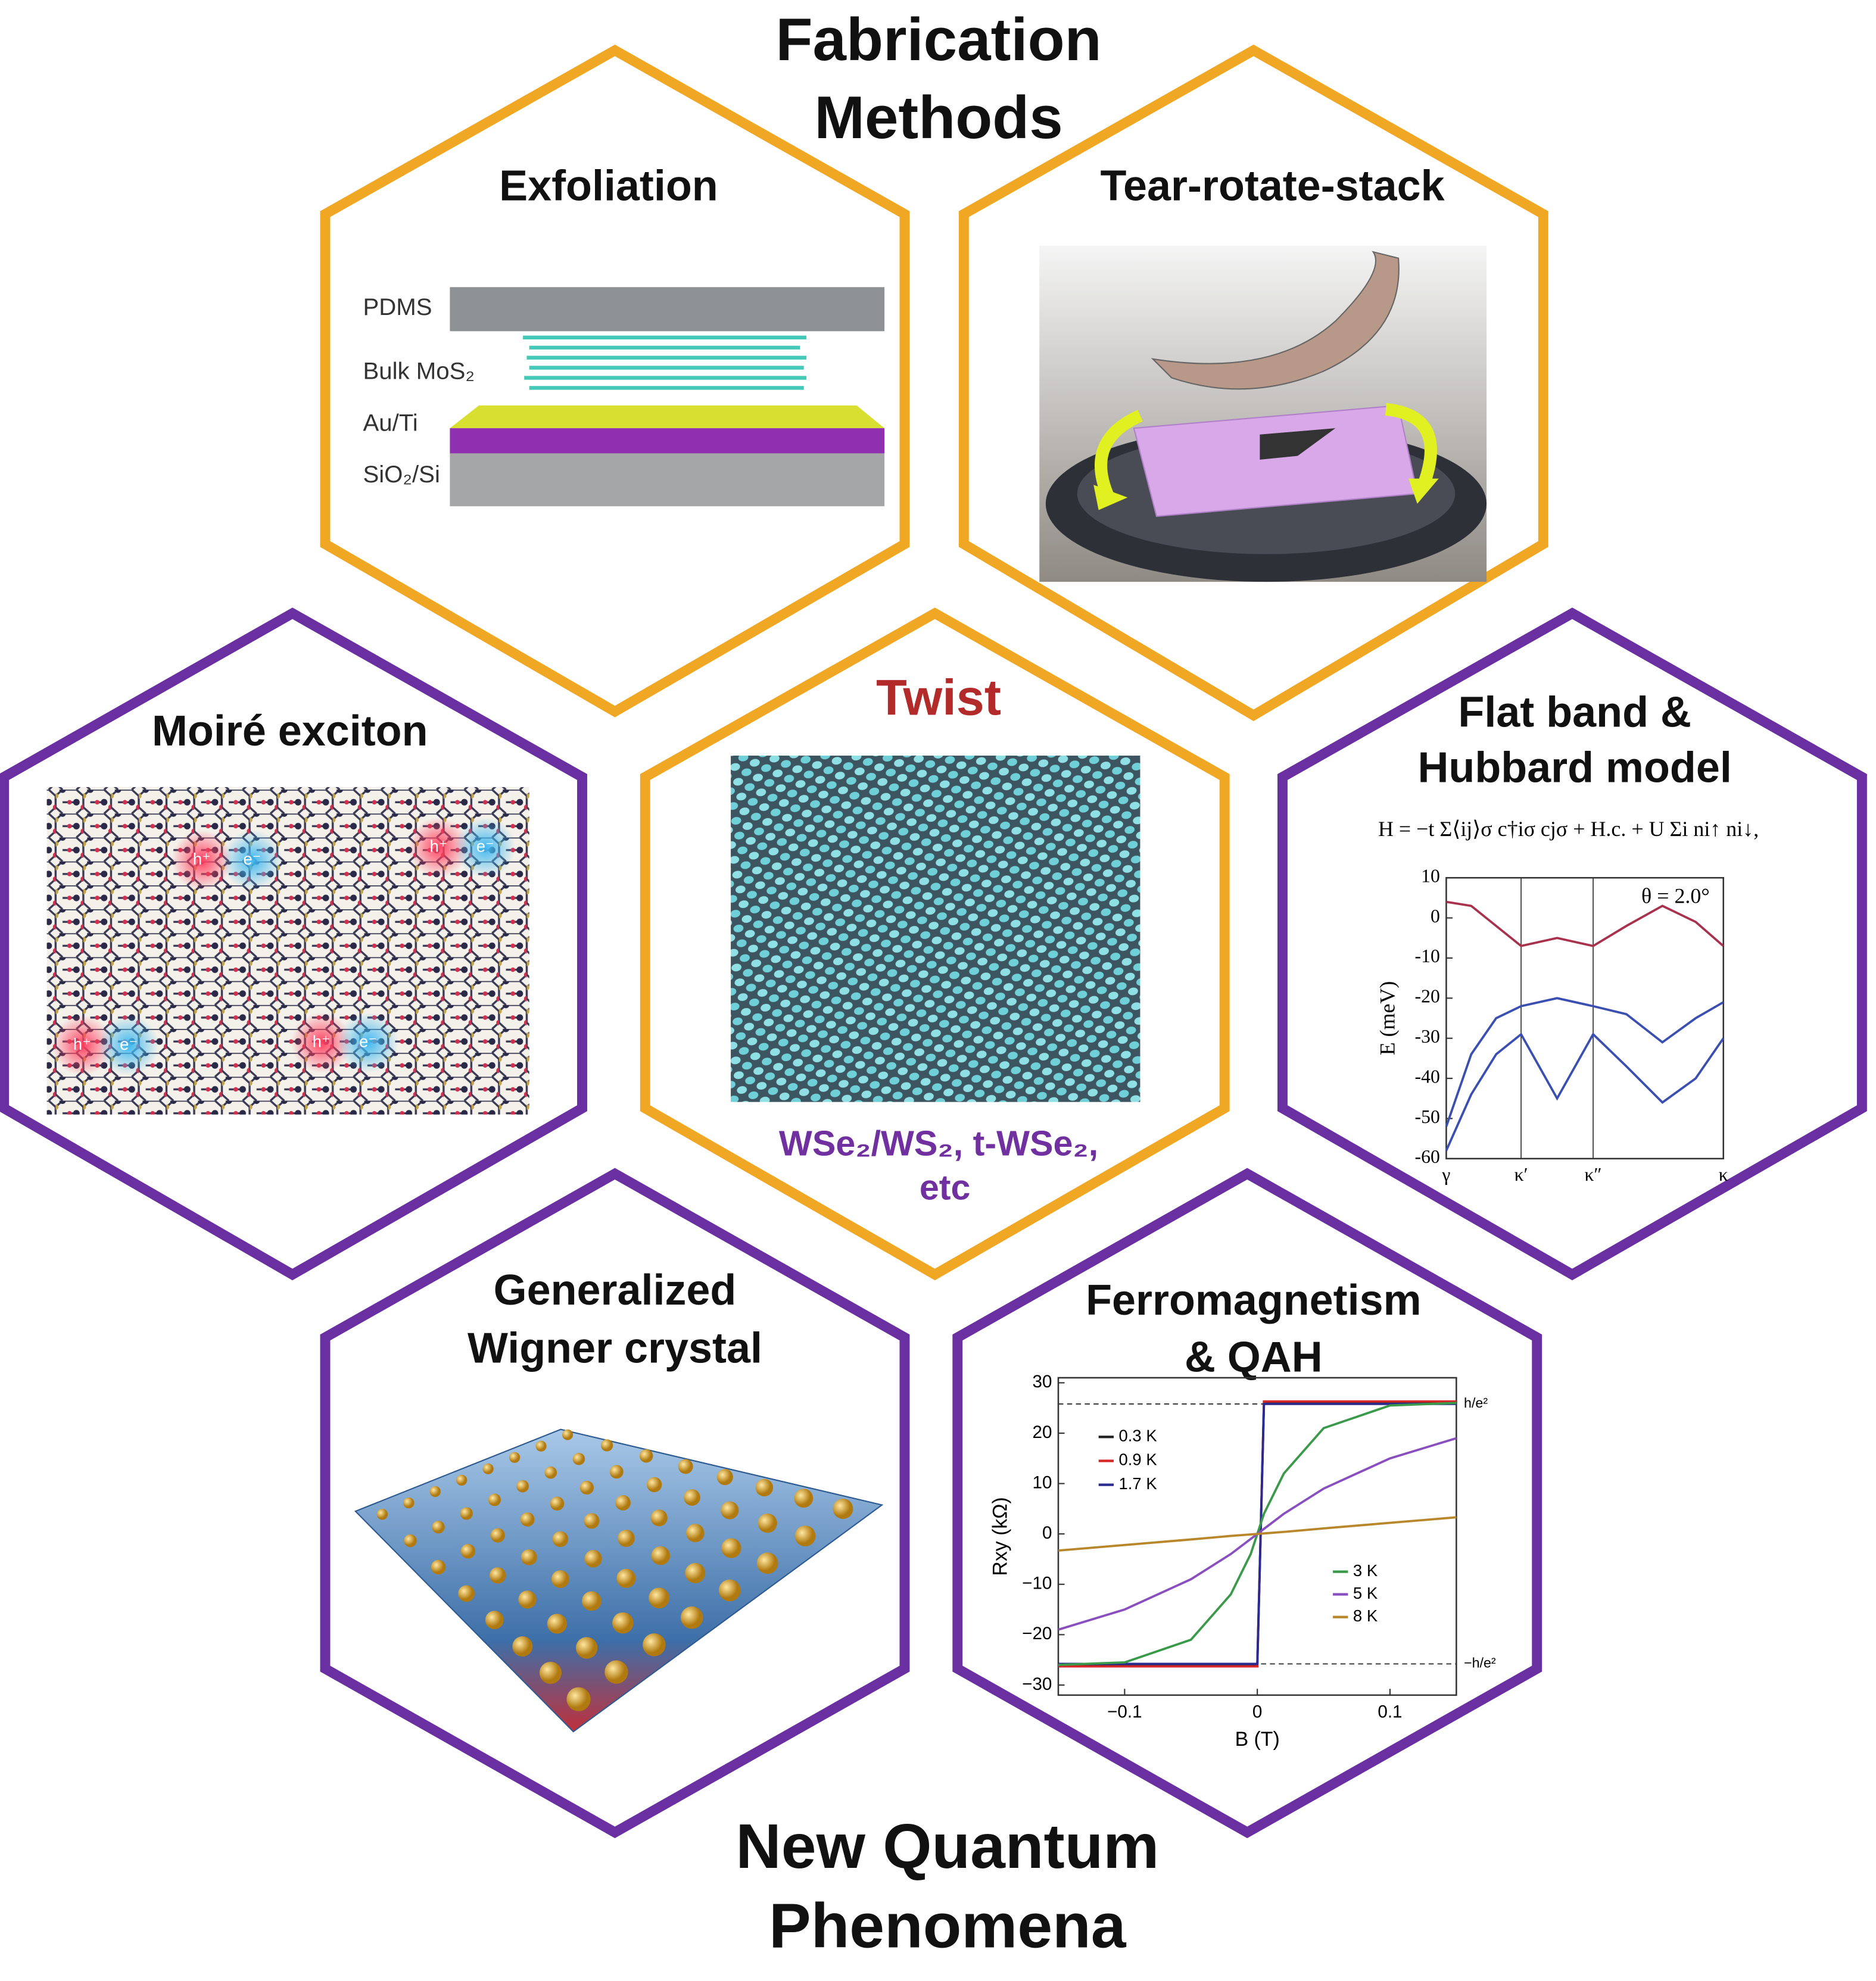 The width and height of the screenshot is (1876, 1981). I want to click on material-caption: WSe₂/WS₂, t-WSe₂,, so click(938, 1143).